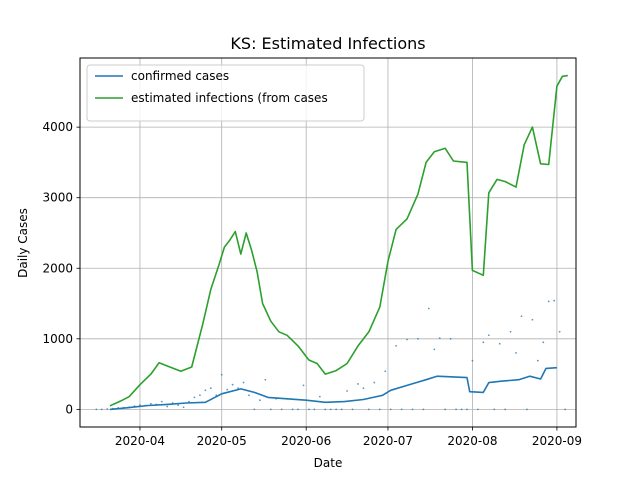  What do you see at coordinates (306, 441) in the screenshot?
I see `x-tick-label: 2020-06` at bounding box center [306, 441].